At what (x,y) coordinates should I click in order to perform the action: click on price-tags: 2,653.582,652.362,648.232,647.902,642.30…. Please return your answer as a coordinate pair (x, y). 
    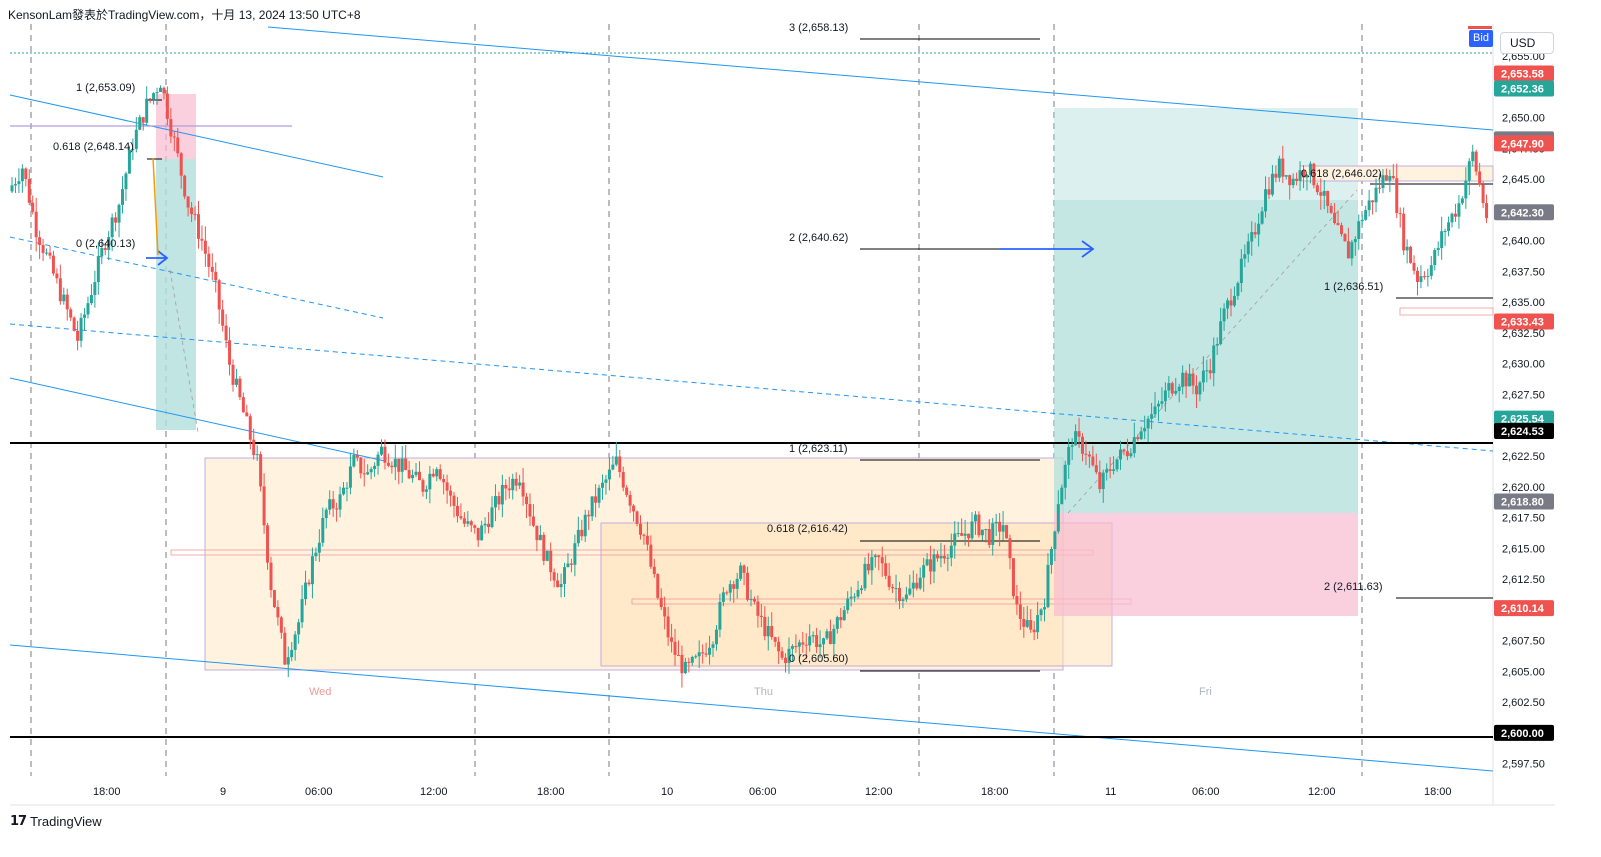
    Looking at the image, I should click on (1524, 403).